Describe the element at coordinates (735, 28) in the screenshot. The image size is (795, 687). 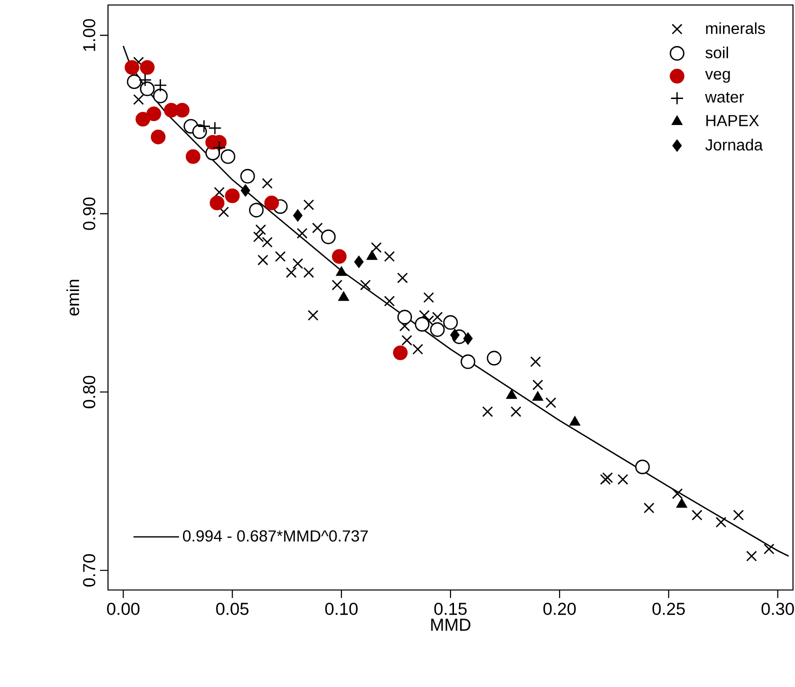
I see `legend-label: minerals` at that location.